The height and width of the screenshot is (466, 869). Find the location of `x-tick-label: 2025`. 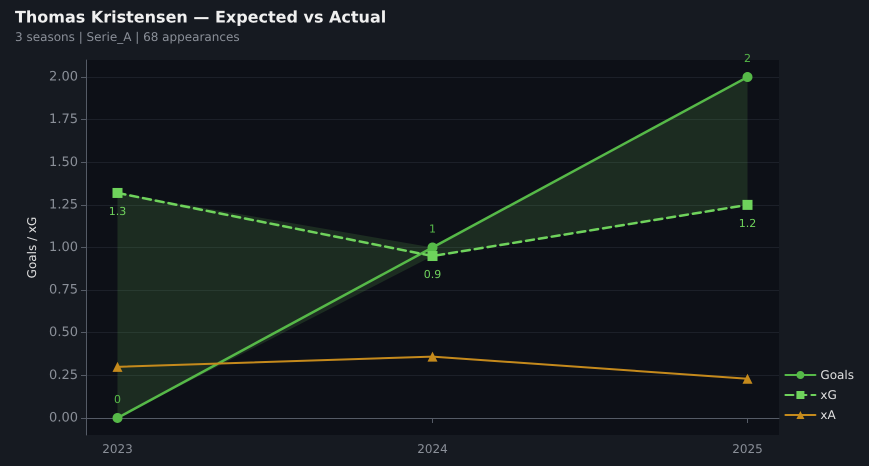

x-tick-label: 2025 is located at coordinates (747, 449).